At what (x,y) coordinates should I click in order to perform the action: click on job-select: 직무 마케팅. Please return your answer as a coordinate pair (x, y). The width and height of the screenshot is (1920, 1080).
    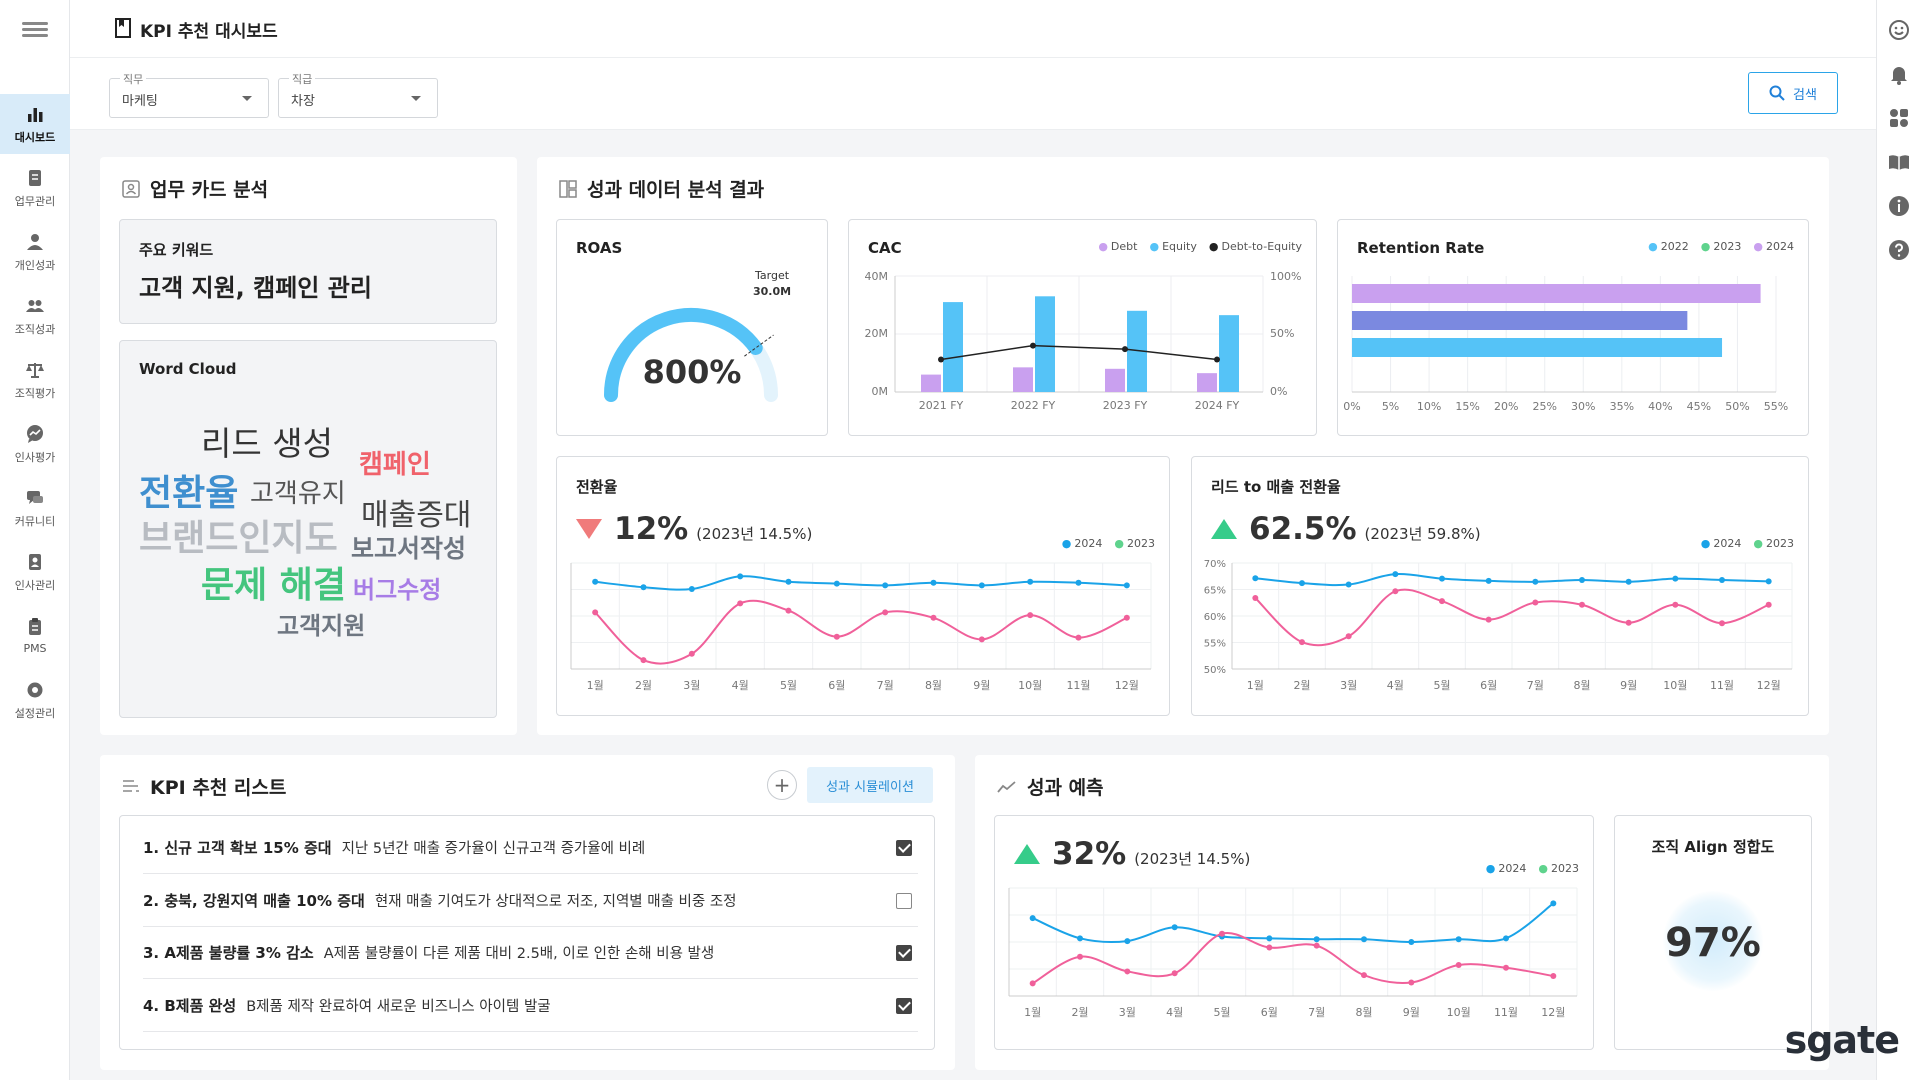
    Looking at the image, I should click on (189, 94).